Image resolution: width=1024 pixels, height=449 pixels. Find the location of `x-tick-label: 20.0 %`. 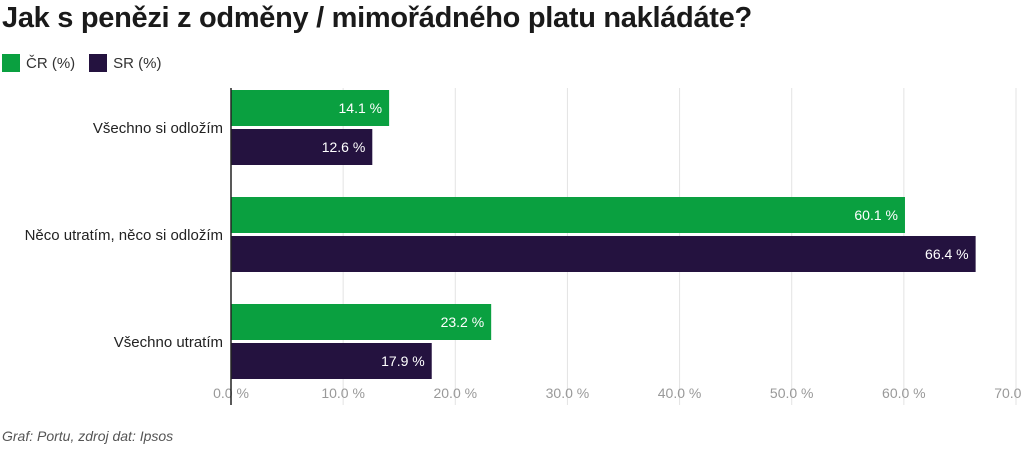

x-tick-label: 20.0 % is located at coordinates (455, 393).